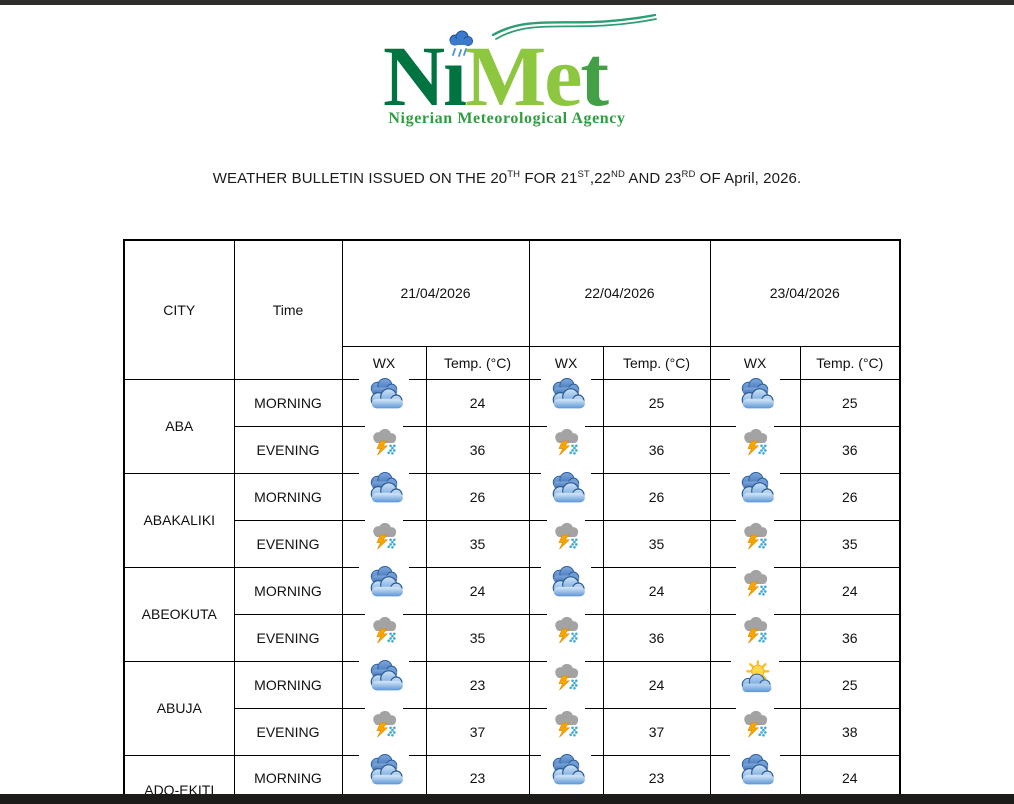  Describe the element at coordinates (506, 118) in the screenshot. I see `logo-subtitle: Nigerian Meteorological Agency` at that location.